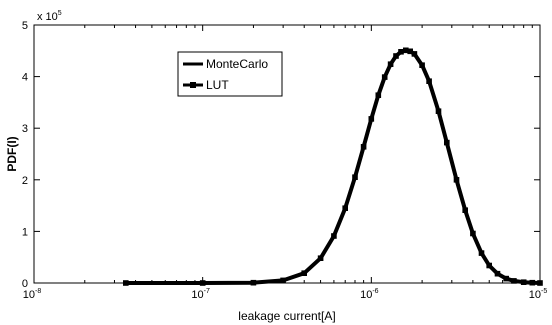 The width and height of the screenshot is (552, 325). I want to click on y-tick-label: 2, so click(25, 181).